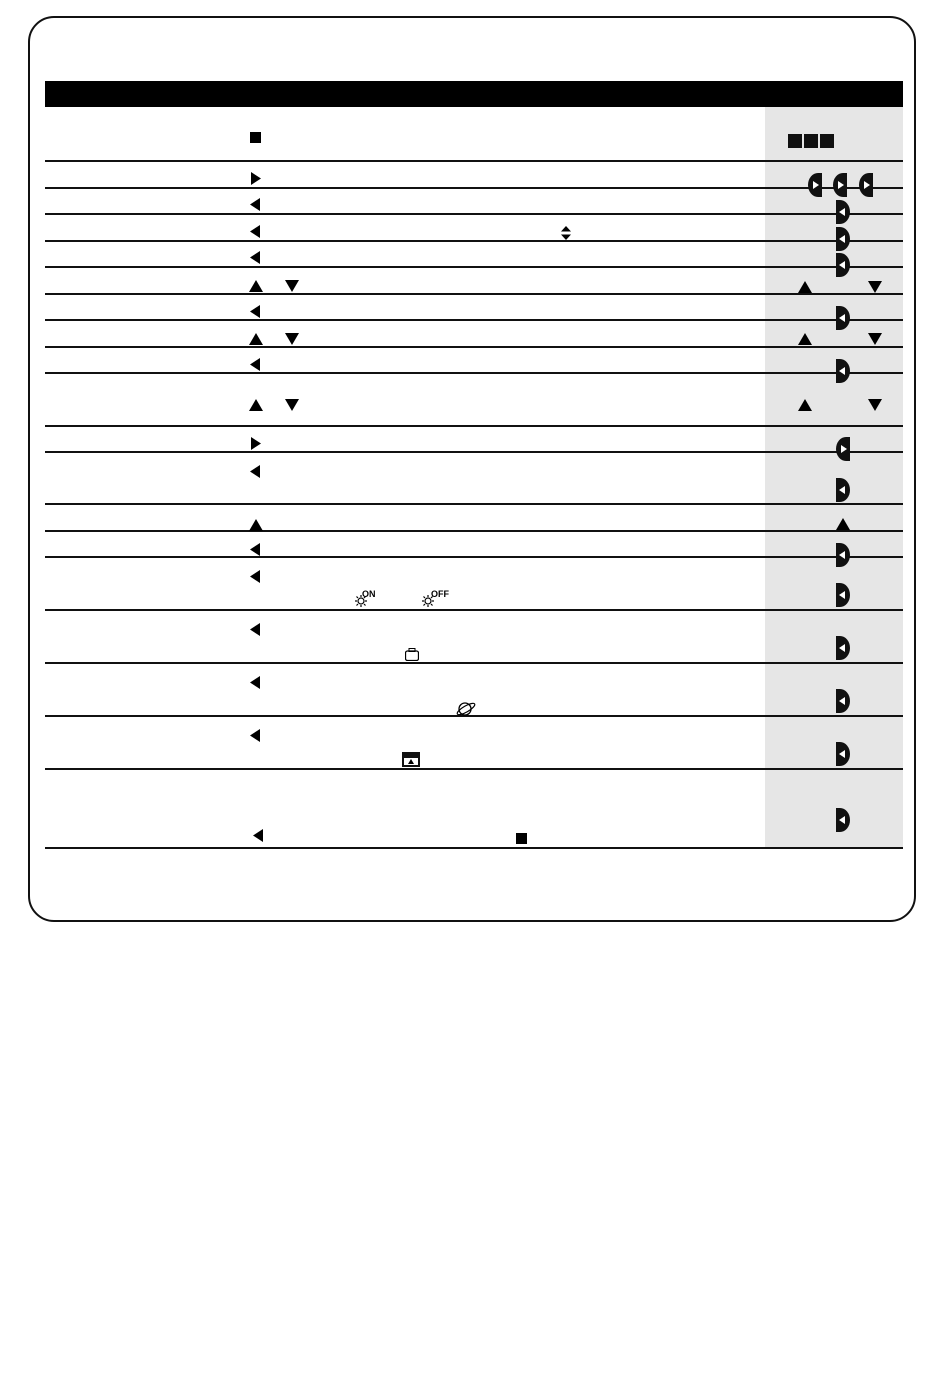 The height and width of the screenshot is (1377, 950). What do you see at coordinates (411, 762) in the screenshot?
I see `picture-icon` at bounding box center [411, 762].